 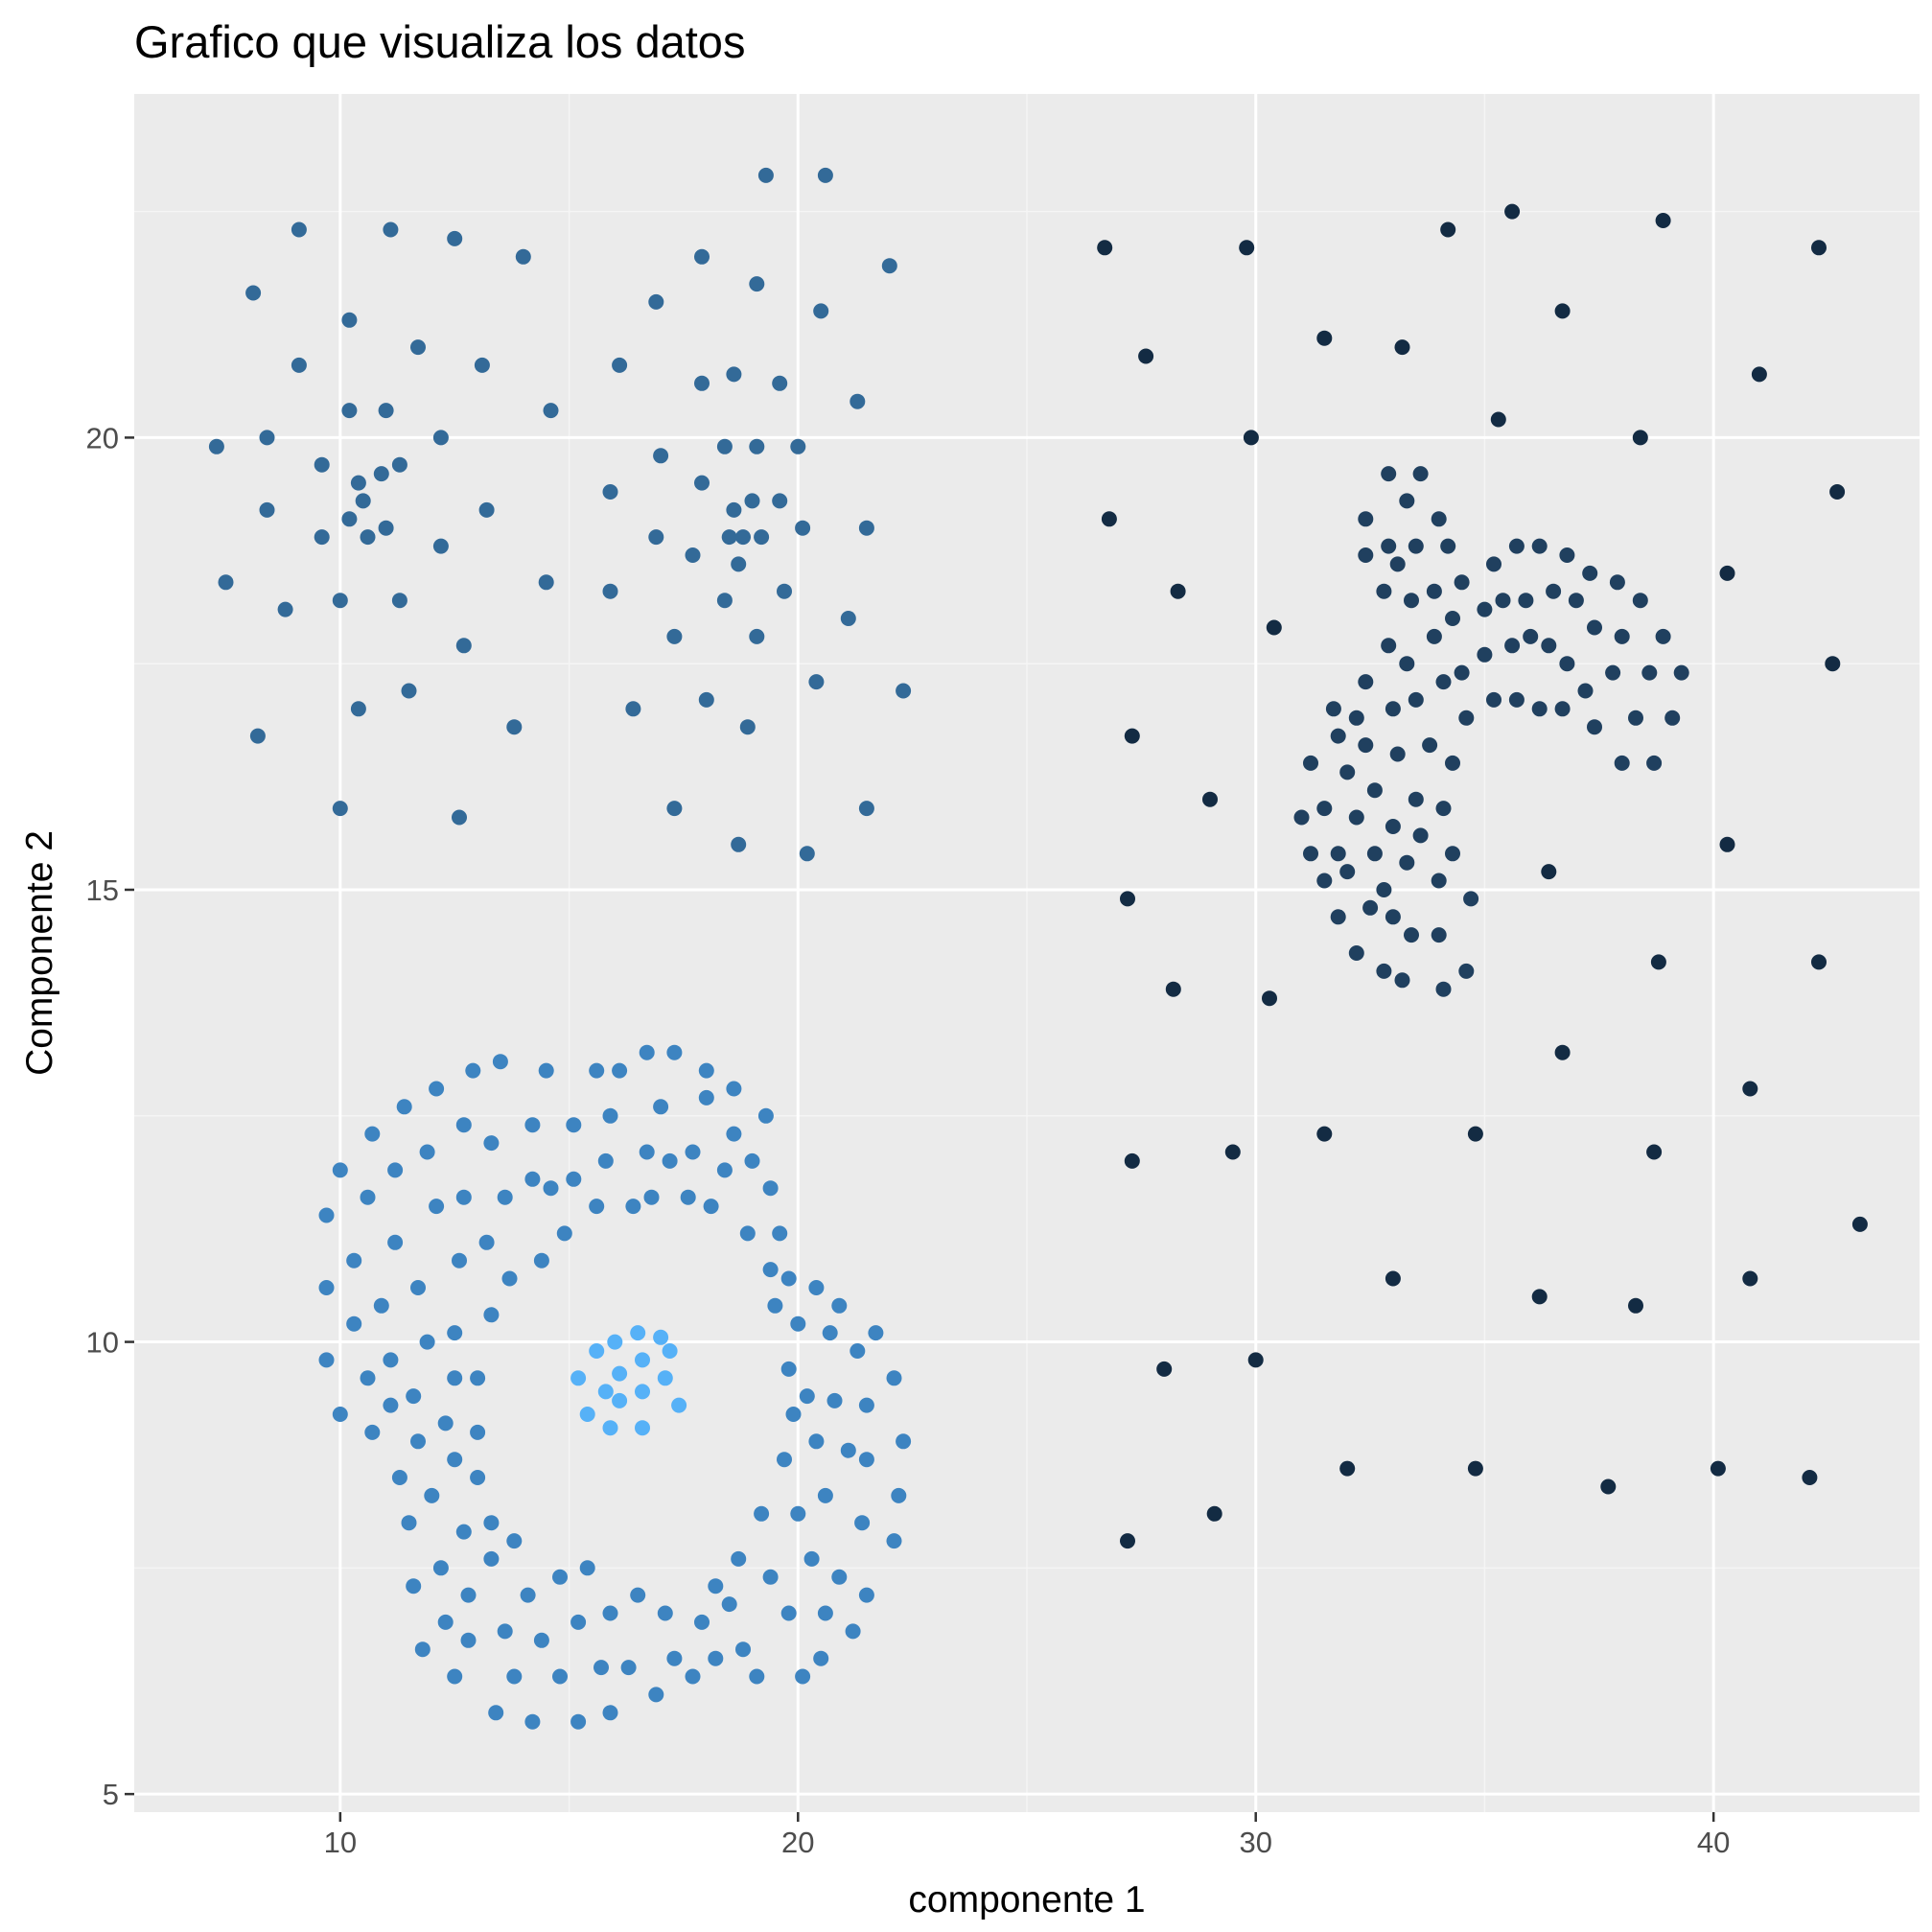 I want to click on x-axis: 10 20 30 40, so click(x=1027, y=1835).